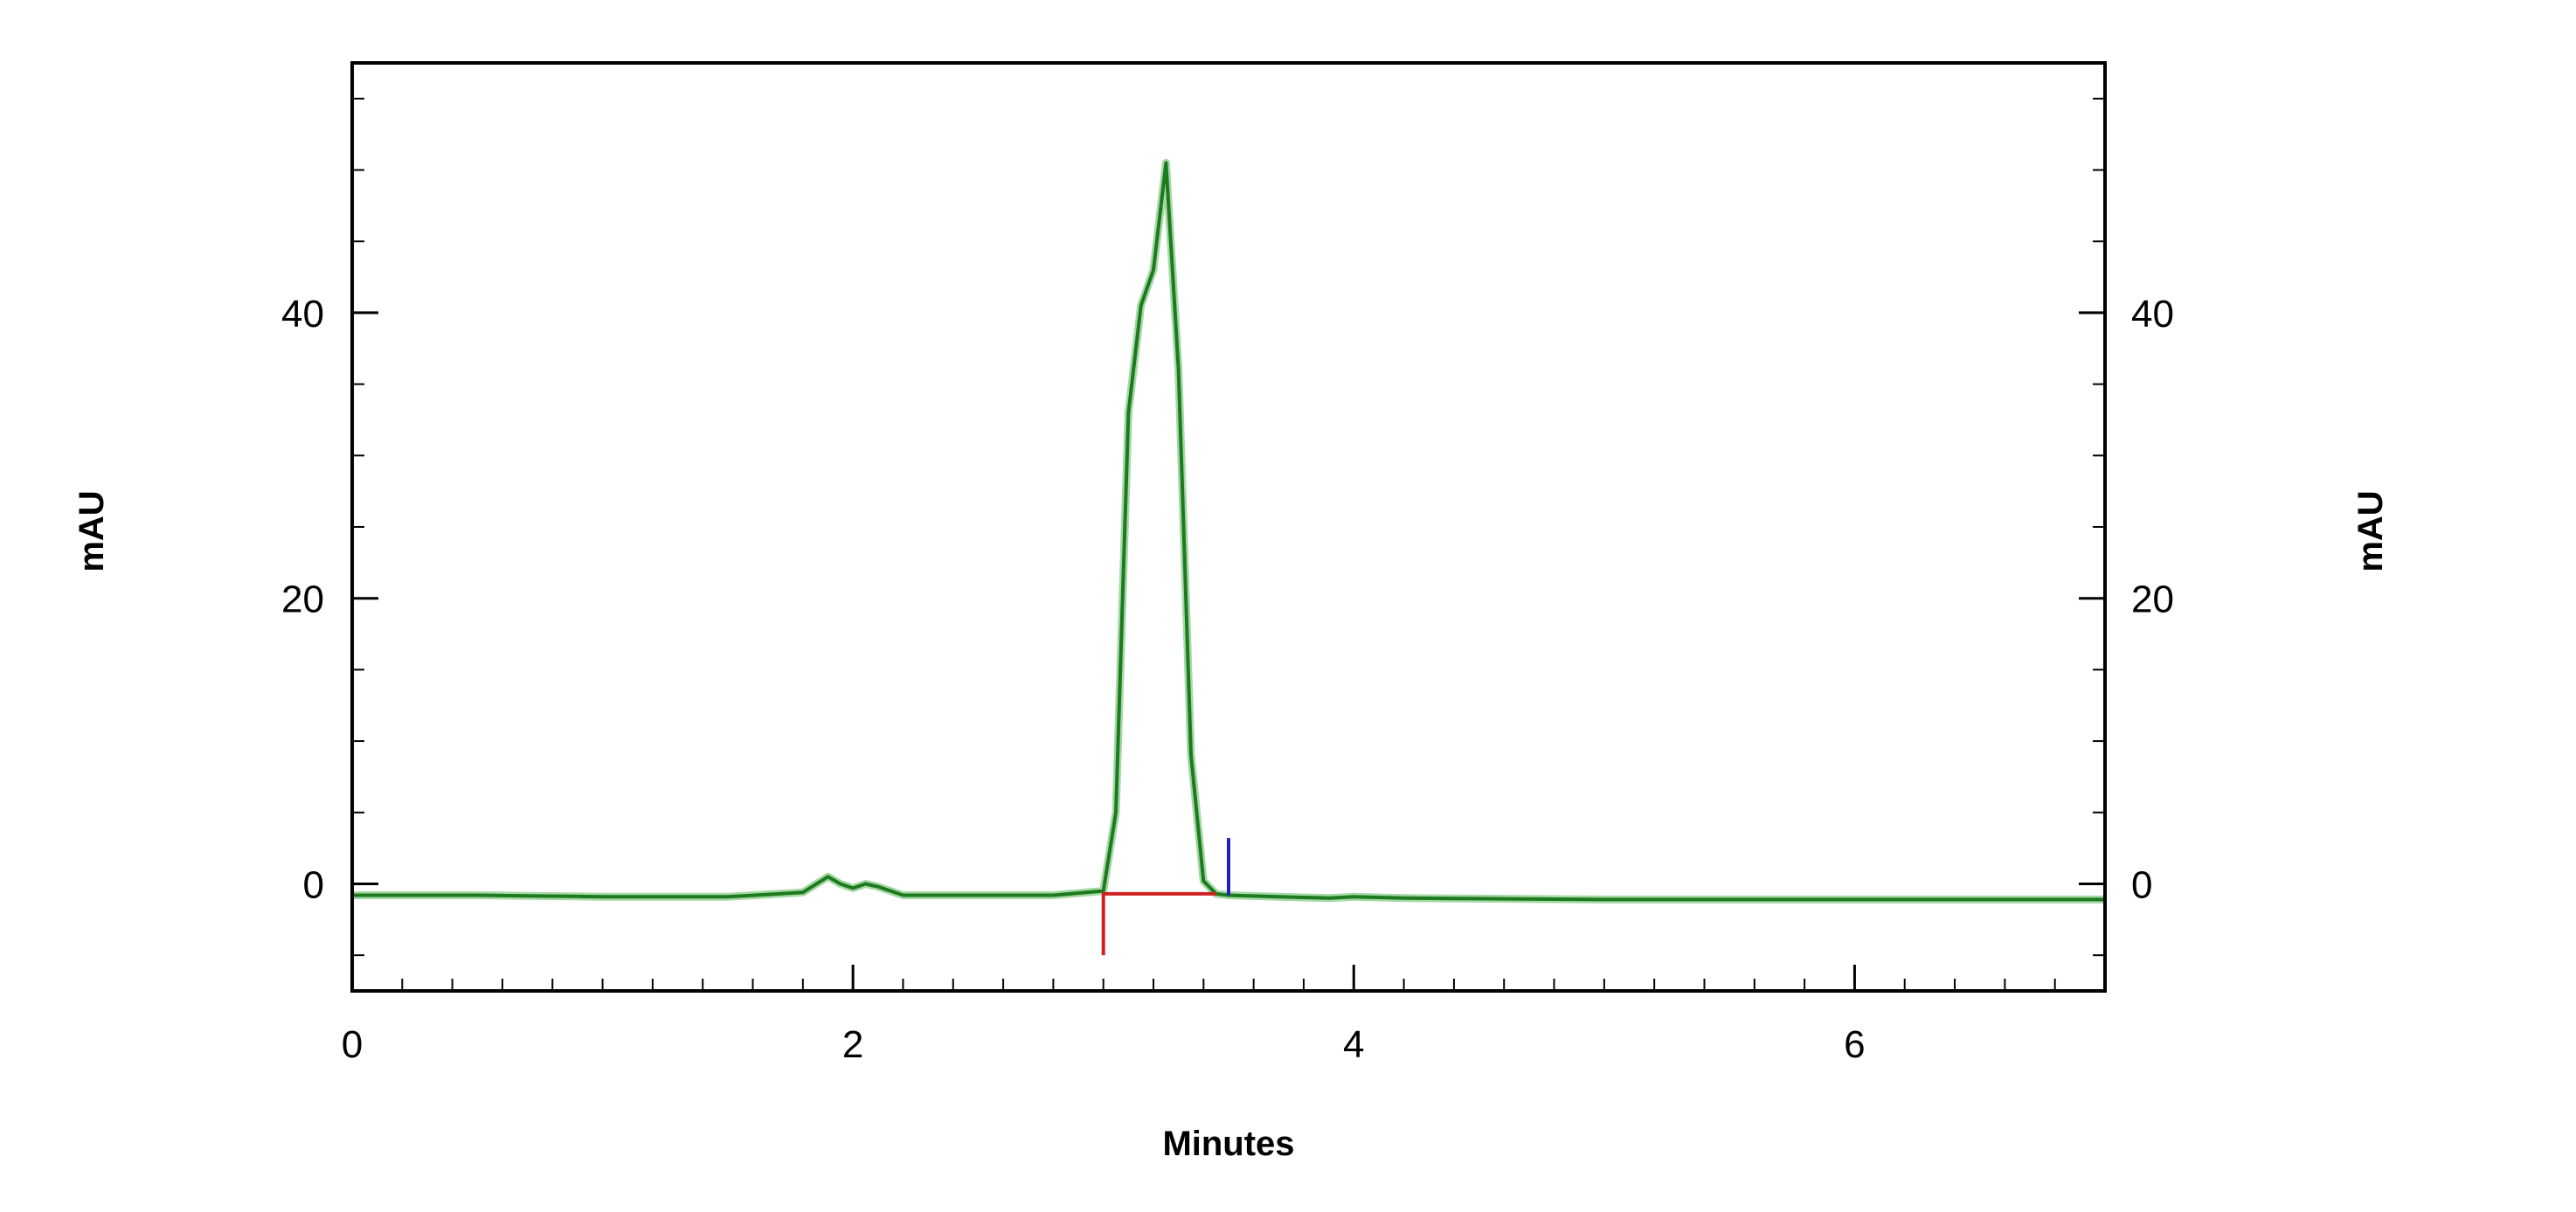  I want to click on x-tick-label: 2, so click(852, 1044).